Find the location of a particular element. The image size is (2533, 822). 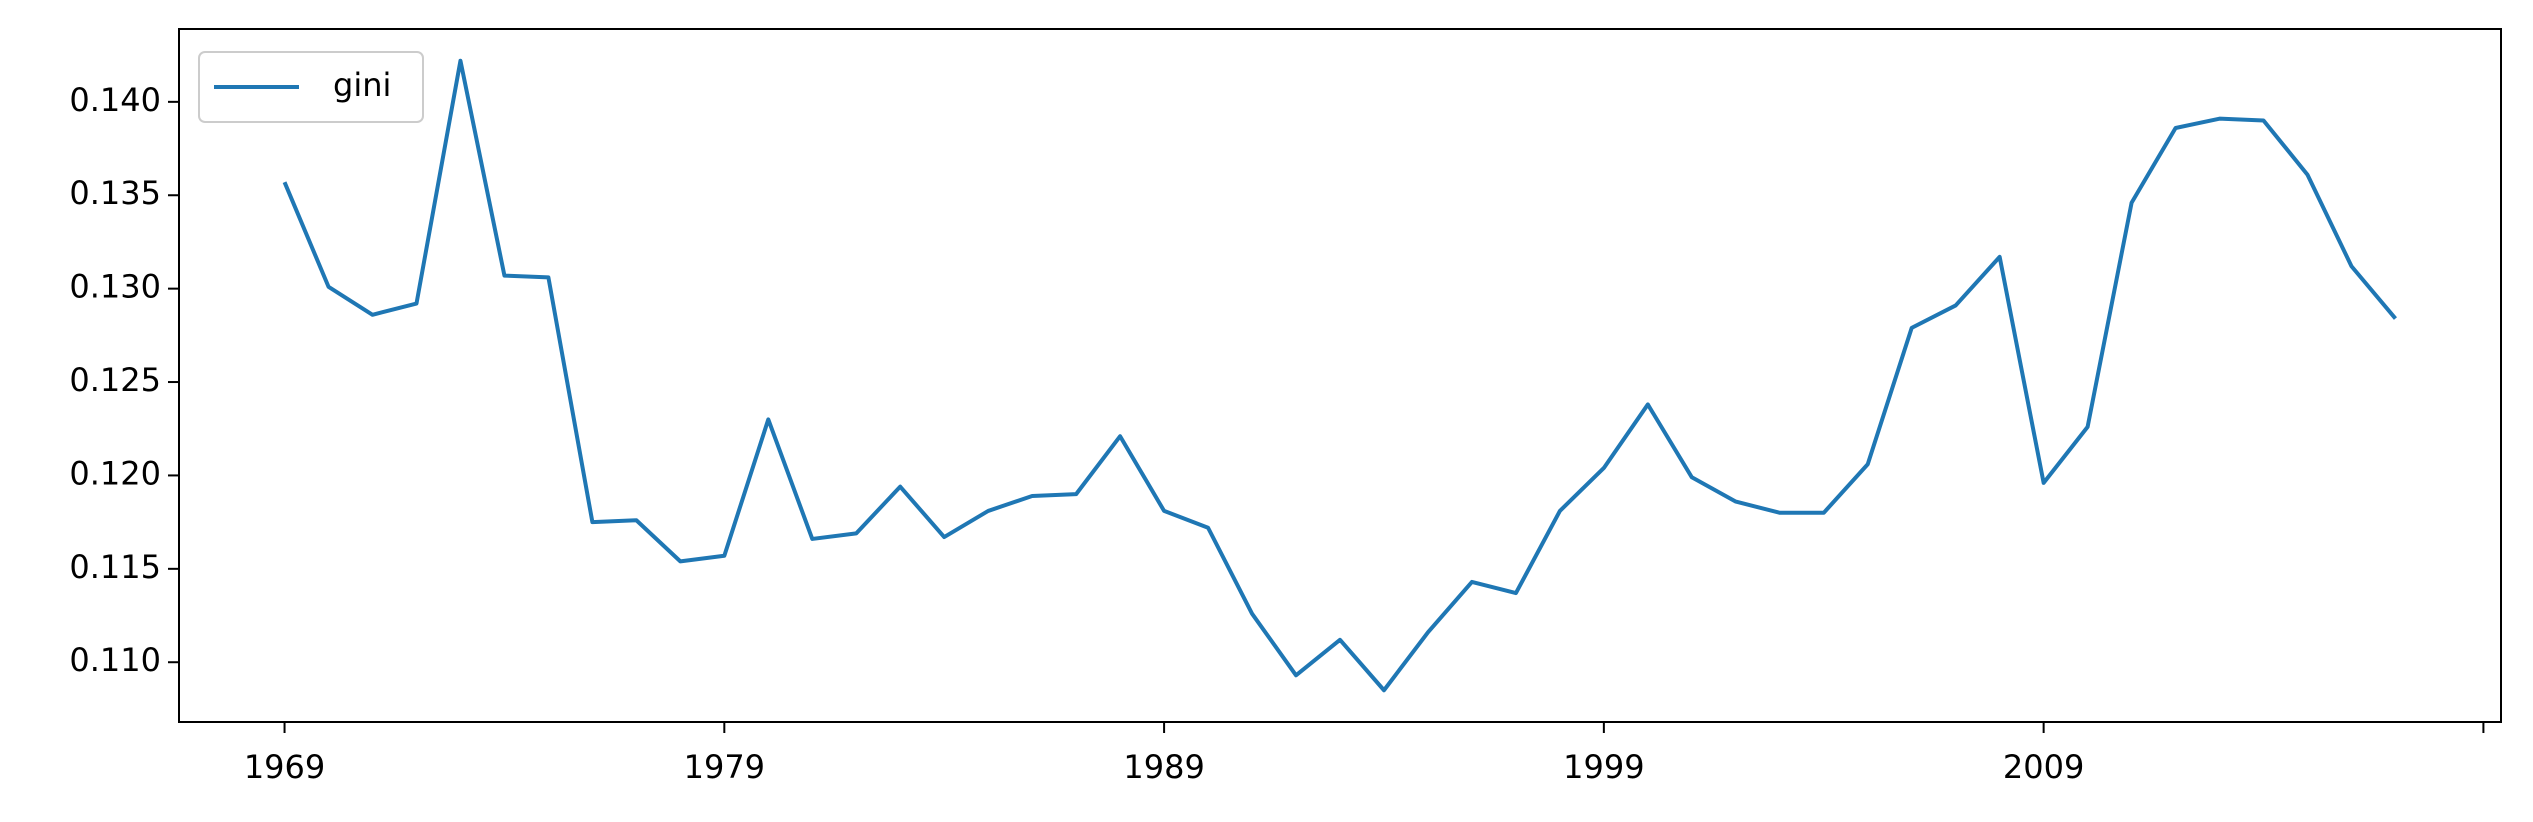

y-tick-label: 0.135 is located at coordinates (115, 193).